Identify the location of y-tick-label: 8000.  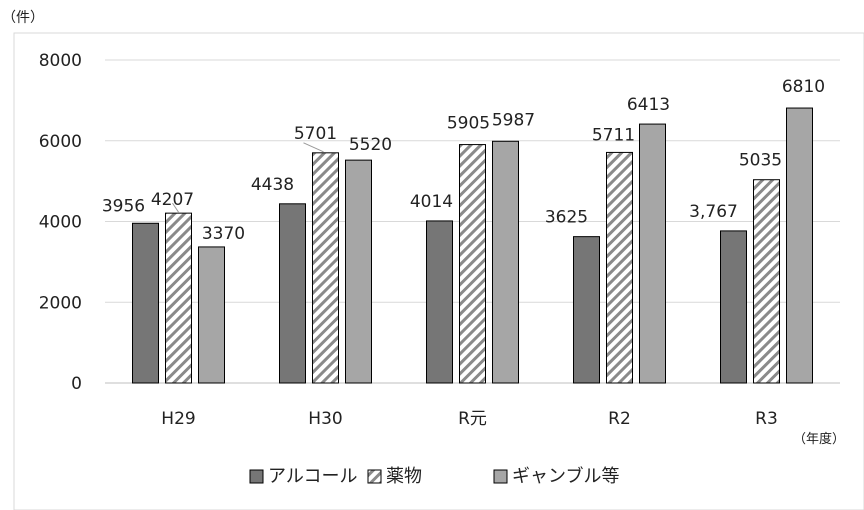
(60, 61).